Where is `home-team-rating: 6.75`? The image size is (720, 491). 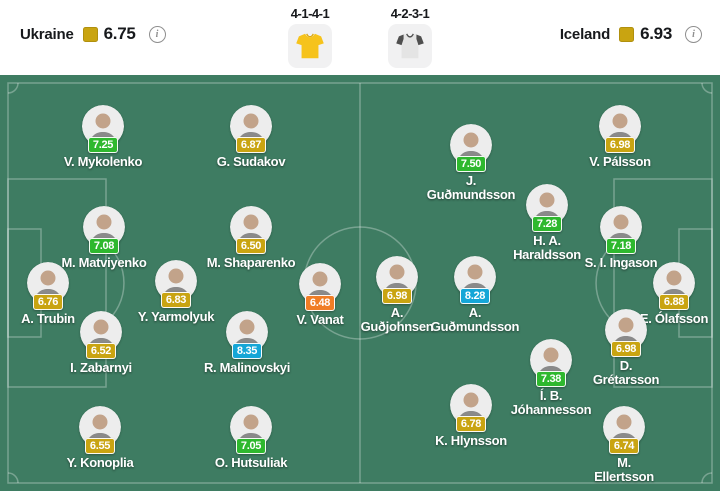
home-team-rating: 6.75 is located at coordinates (119, 33).